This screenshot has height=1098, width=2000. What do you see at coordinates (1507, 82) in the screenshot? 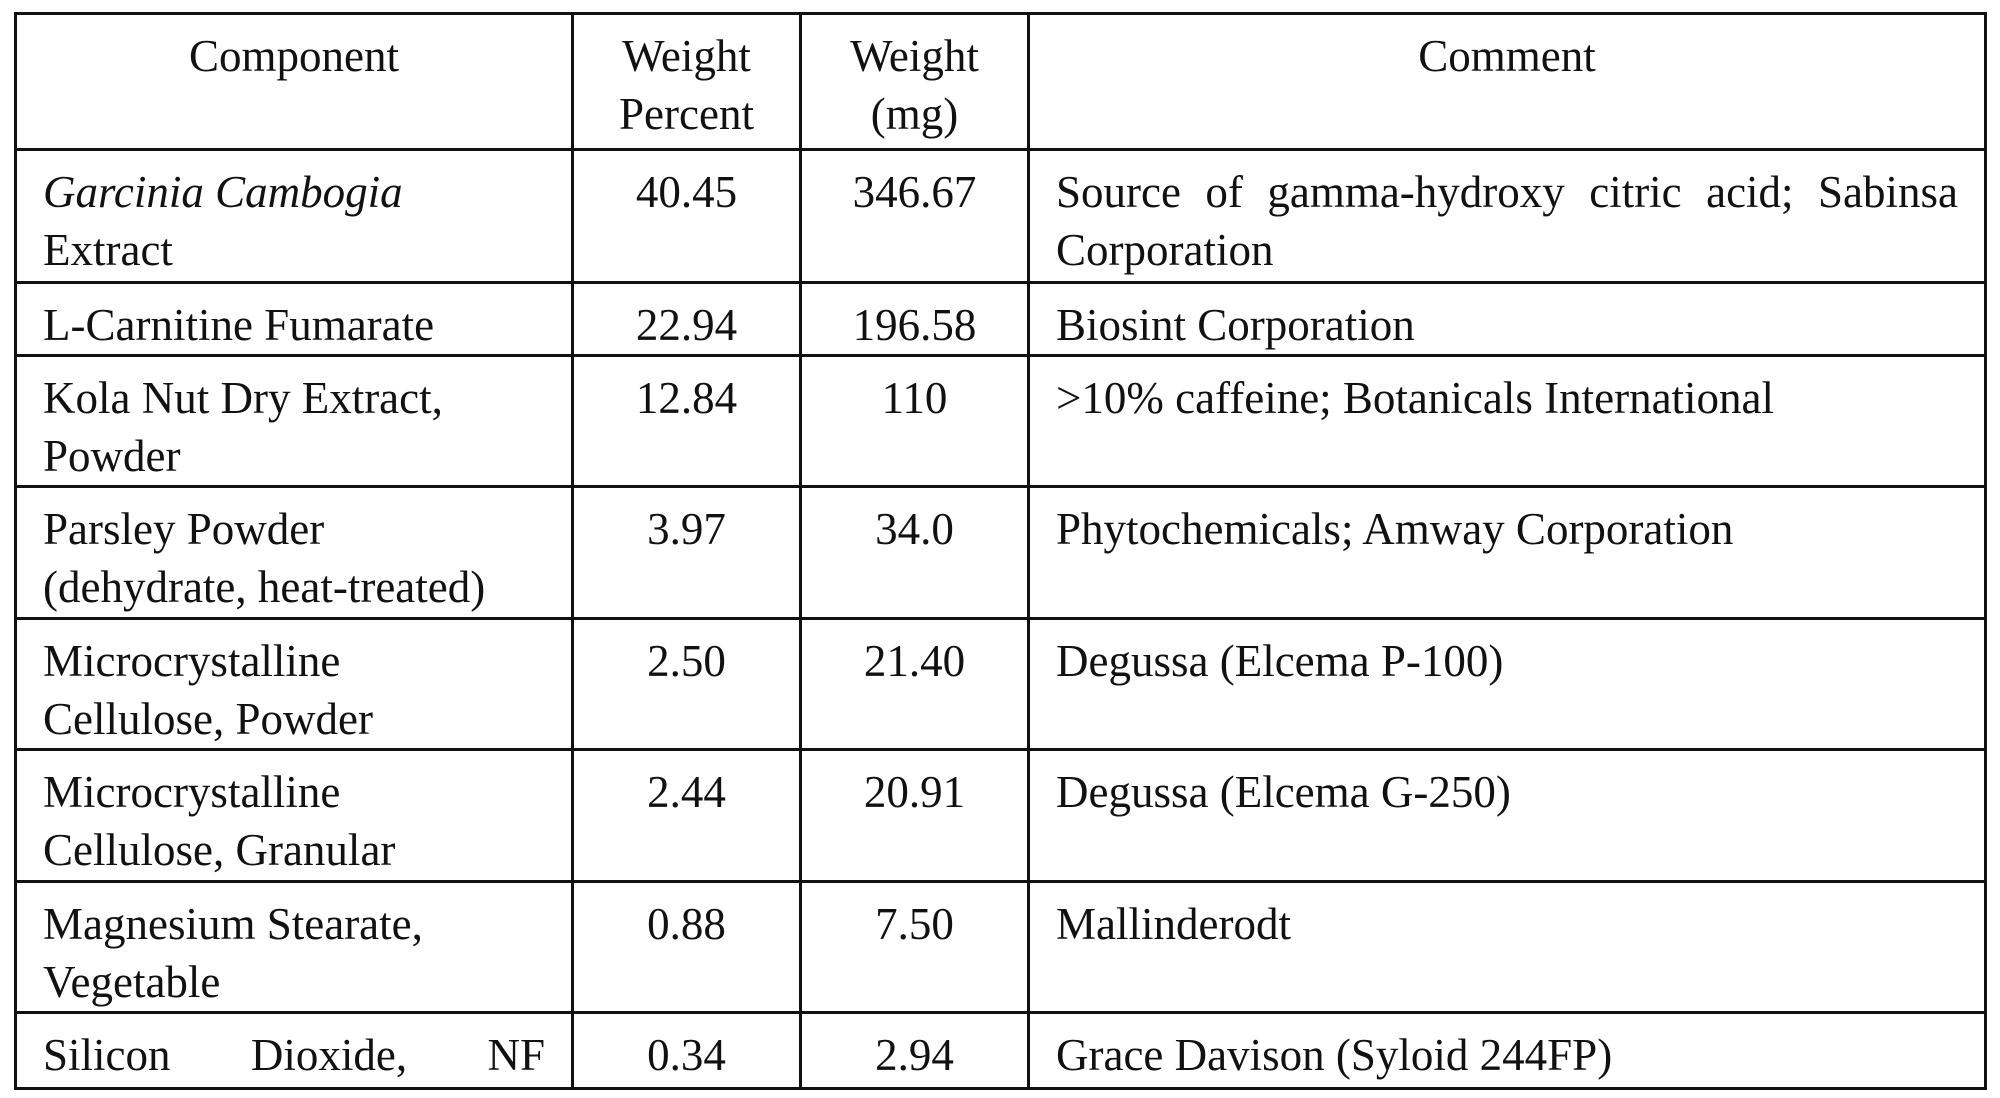
I see `header-comment: Comment` at bounding box center [1507, 82].